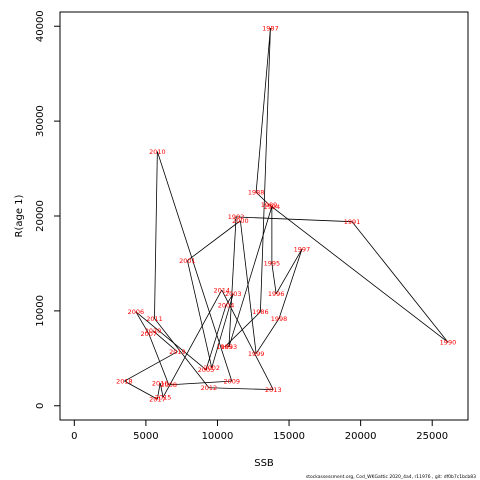 This screenshot has height=480, width=480. Describe the element at coordinates (236, 217) in the screenshot. I see `year-label: 1992` at that location.